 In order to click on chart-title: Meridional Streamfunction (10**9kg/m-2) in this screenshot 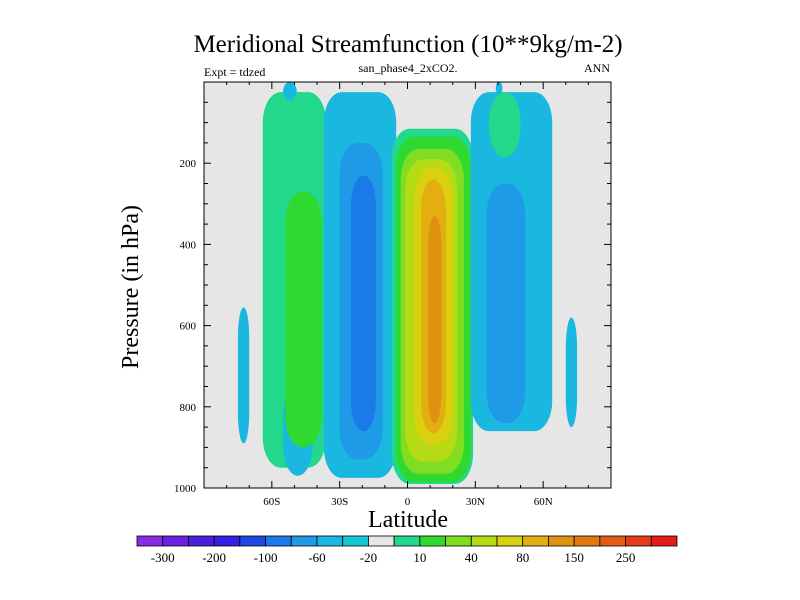, I will do `click(407, 44)`.